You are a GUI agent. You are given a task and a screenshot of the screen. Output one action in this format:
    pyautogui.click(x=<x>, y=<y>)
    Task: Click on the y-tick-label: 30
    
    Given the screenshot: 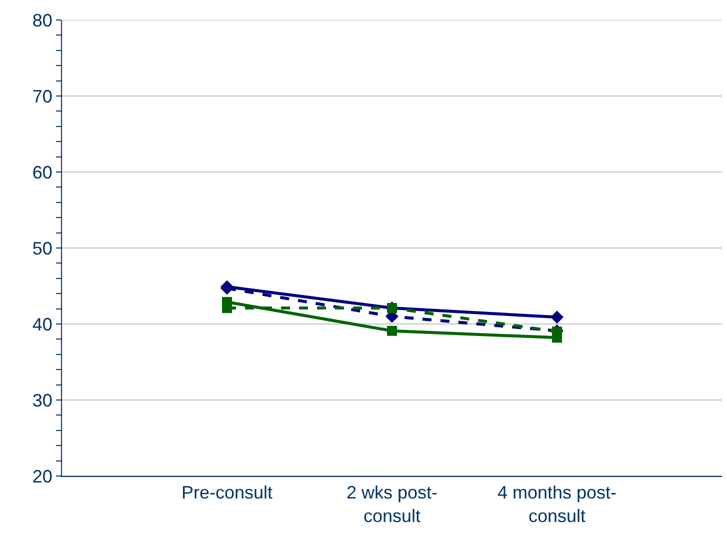 What is the action you would take?
    pyautogui.click(x=42, y=400)
    